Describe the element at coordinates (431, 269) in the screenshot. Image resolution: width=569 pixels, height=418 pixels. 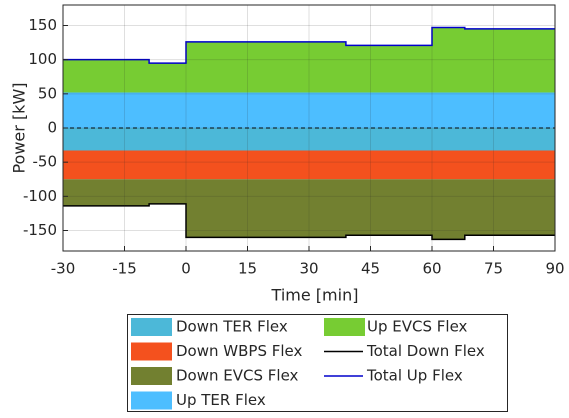
I see `x-tick-label: 60` at that location.